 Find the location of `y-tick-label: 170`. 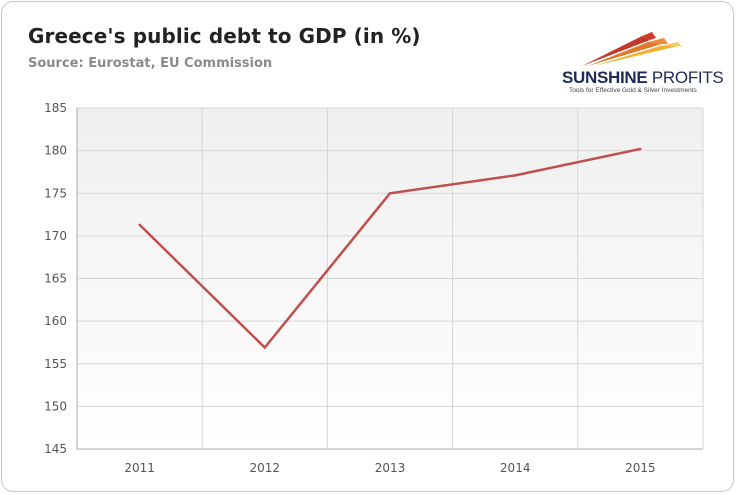

y-tick-label: 170 is located at coordinates (55, 236).